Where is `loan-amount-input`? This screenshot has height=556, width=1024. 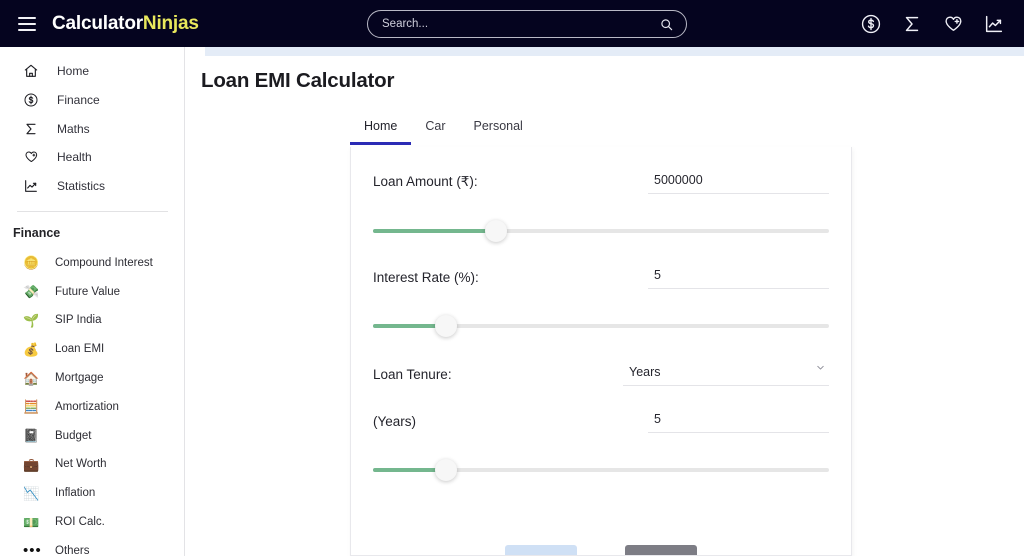 loan-amount-input is located at coordinates (738, 183).